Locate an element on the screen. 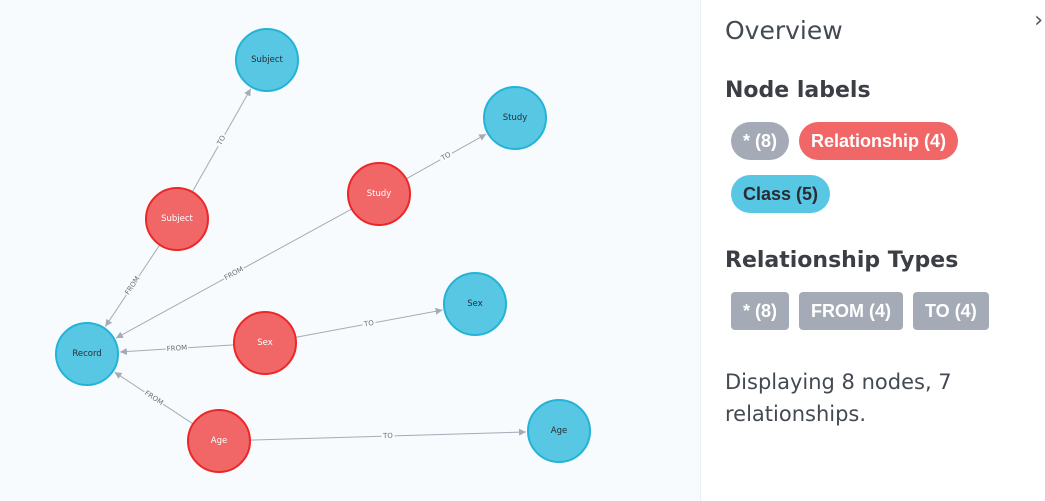 This screenshot has height=501, width=1045. chevron-right-icon: › is located at coordinates (1038, 20).